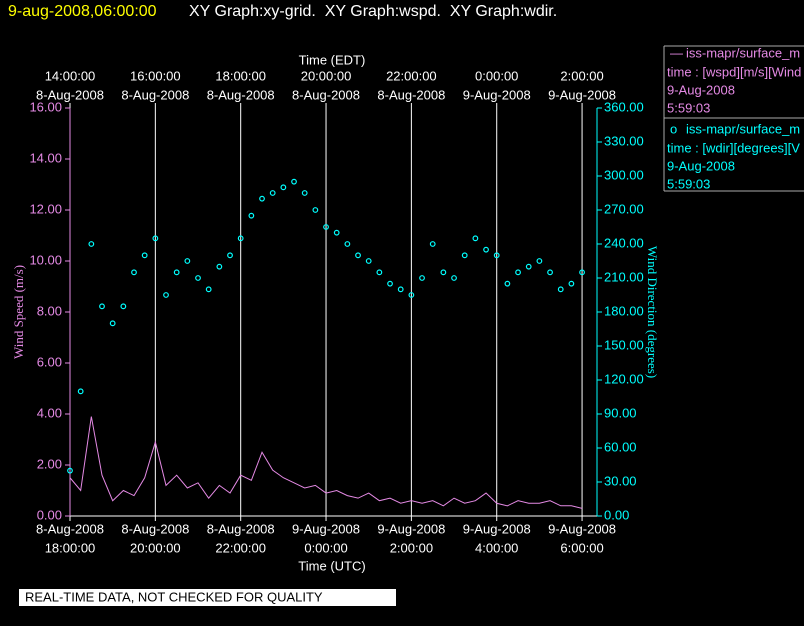  What do you see at coordinates (624, 208) in the screenshot?
I see `y2-tick-label: 270.00` at bounding box center [624, 208].